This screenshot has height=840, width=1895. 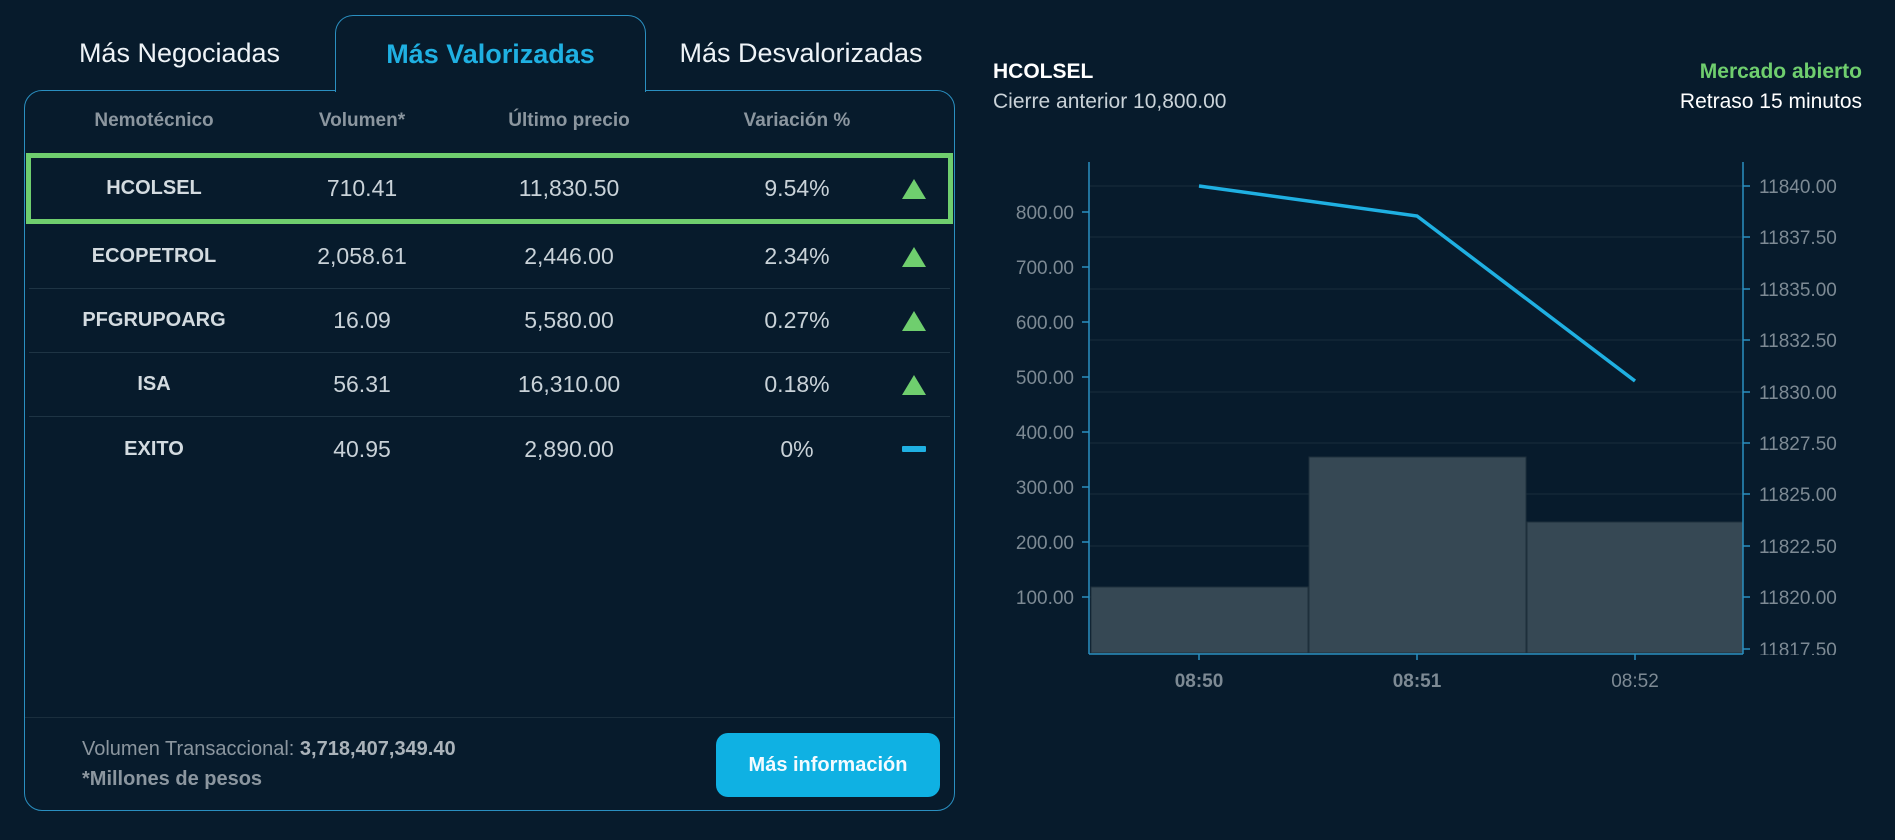 What do you see at coordinates (362, 384) in the screenshot?
I see `volume: 56.31` at bounding box center [362, 384].